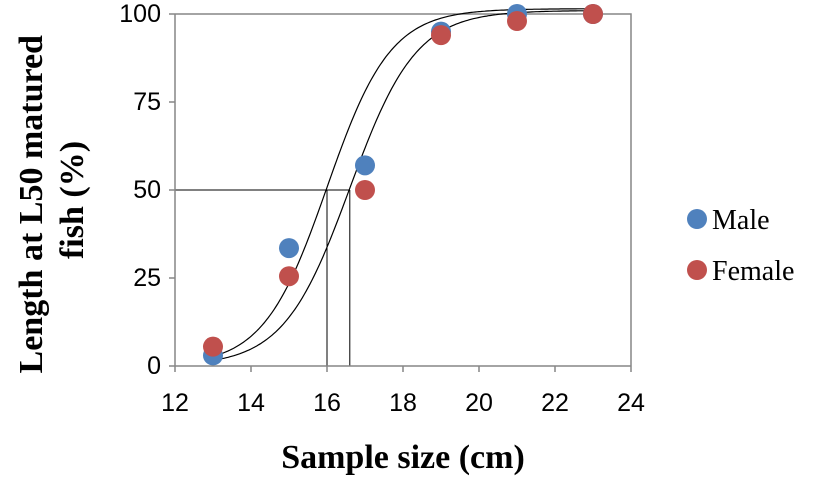  What do you see at coordinates (327, 403) in the screenshot?
I see `x-tick-label: 16` at bounding box center [327, 403].